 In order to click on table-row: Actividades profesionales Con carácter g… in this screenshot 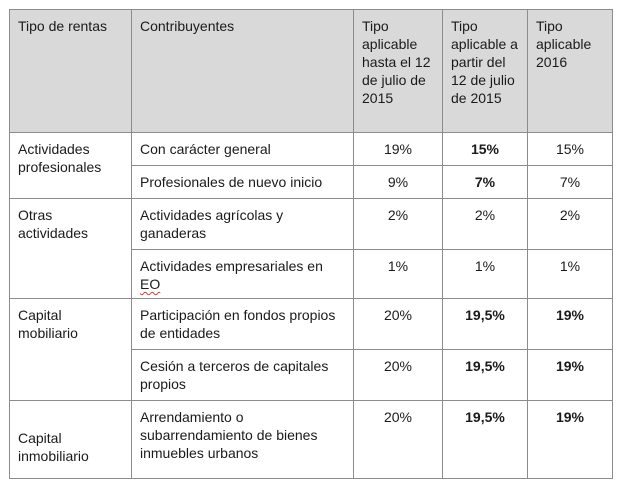, I will do `click(311, 165)`.